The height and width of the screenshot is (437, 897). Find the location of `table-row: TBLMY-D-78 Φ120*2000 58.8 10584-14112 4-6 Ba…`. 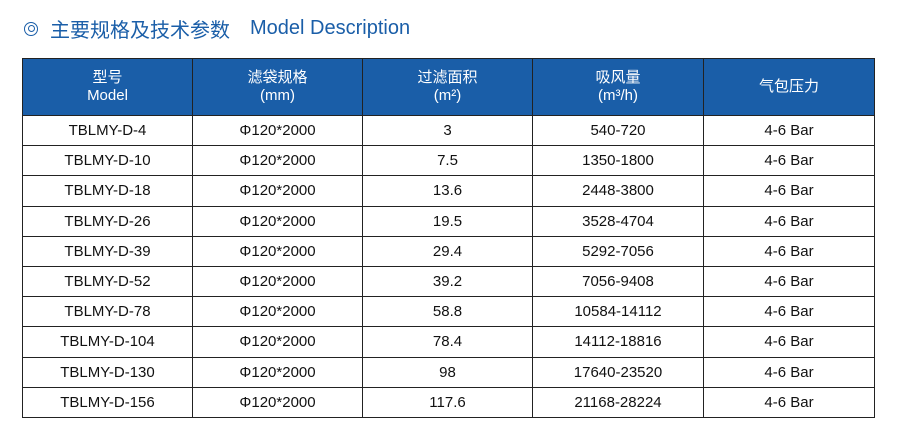

table-row: TBLMY-D-78 Φ120*2000 58.8 10584-14112 4-6 Ba… is located at coordinates (448, 312).